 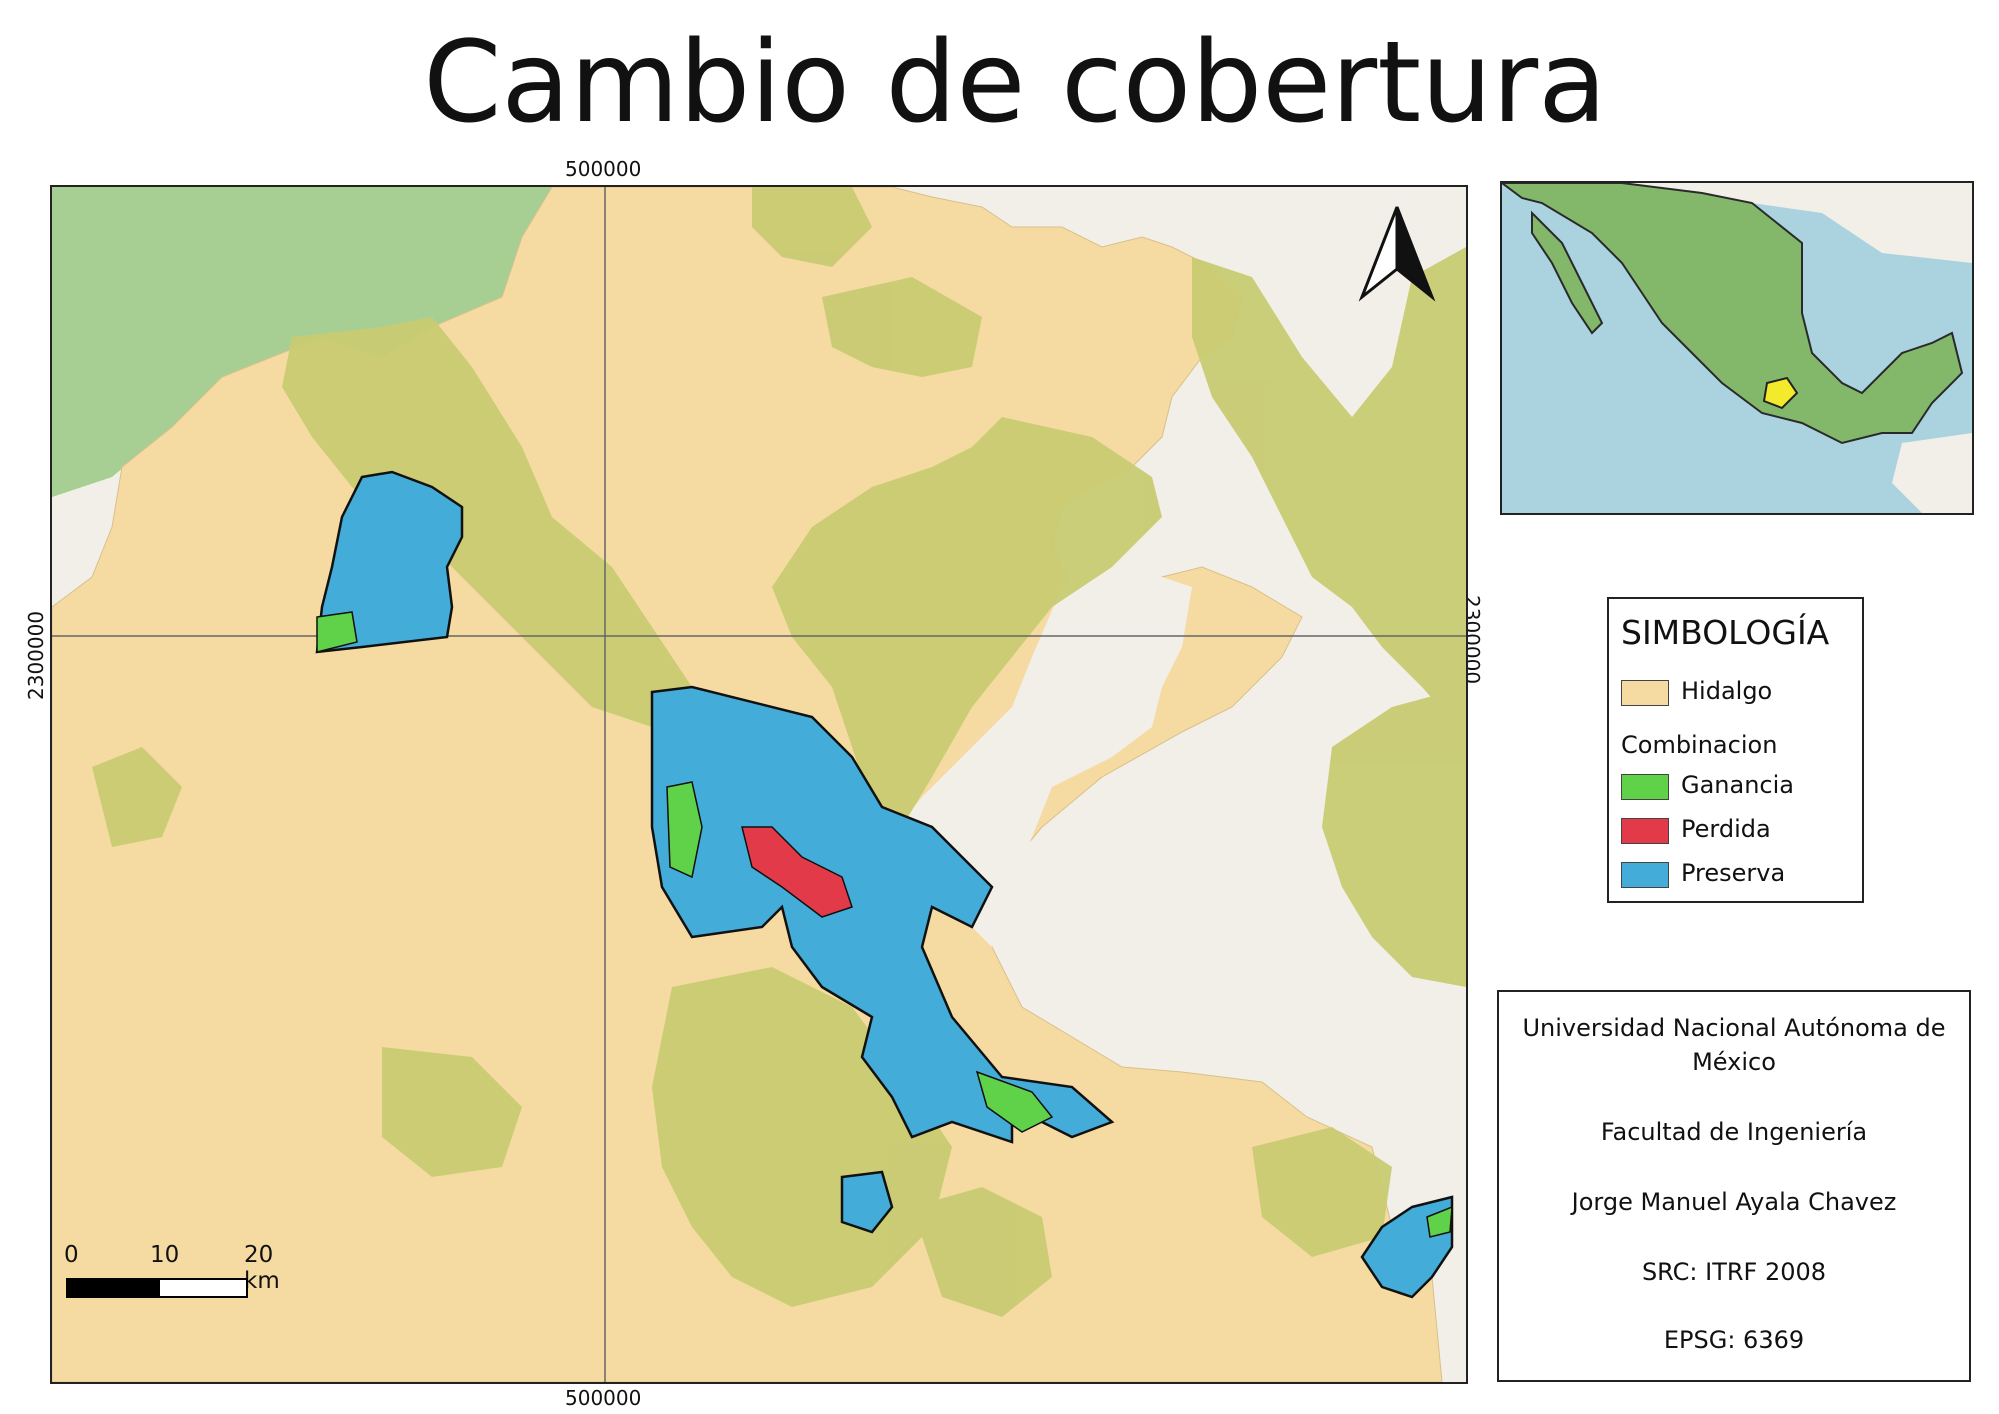 I want to click on map-title: Cambio de cobertura, so click(x=1015, y=83).